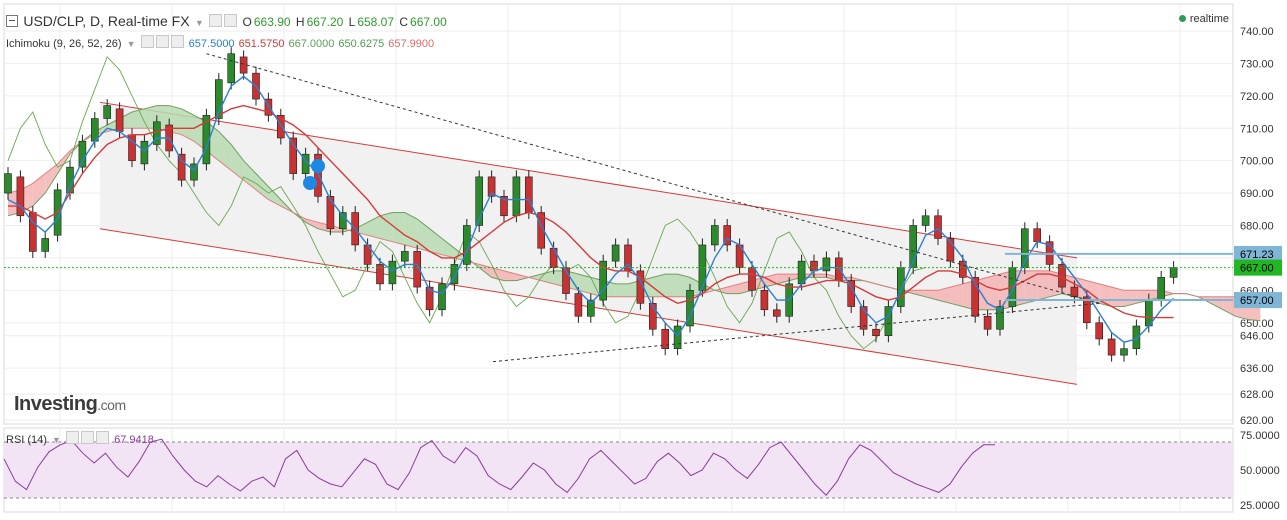 Image resolution: width=1287 pixels, height=520 pixels. I want to click on investing-logo: Investing.com, so click(70, 404).